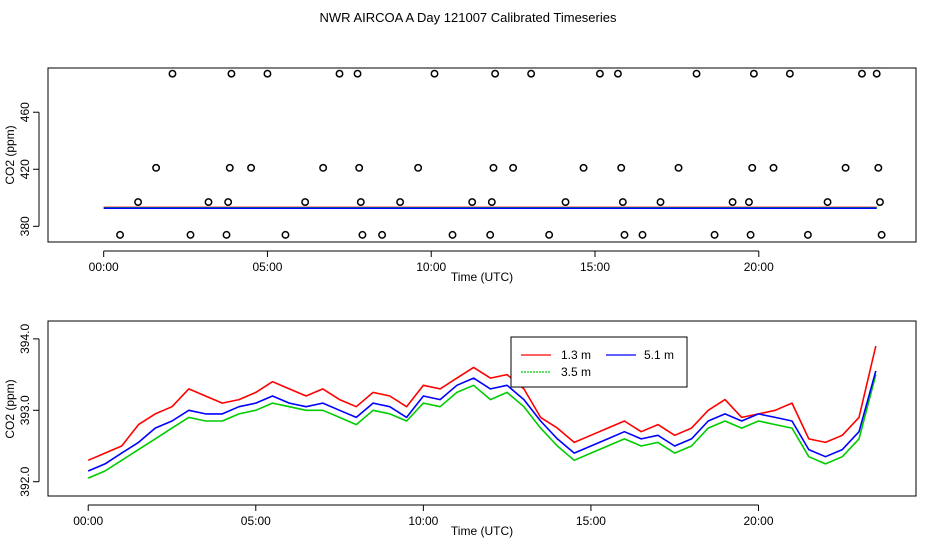  What do you see at coordinates (29, 410) in the screenshot?
I see `bottom-y-axis: 392.0 393.0 394.0` at bounding box center [29, 410].